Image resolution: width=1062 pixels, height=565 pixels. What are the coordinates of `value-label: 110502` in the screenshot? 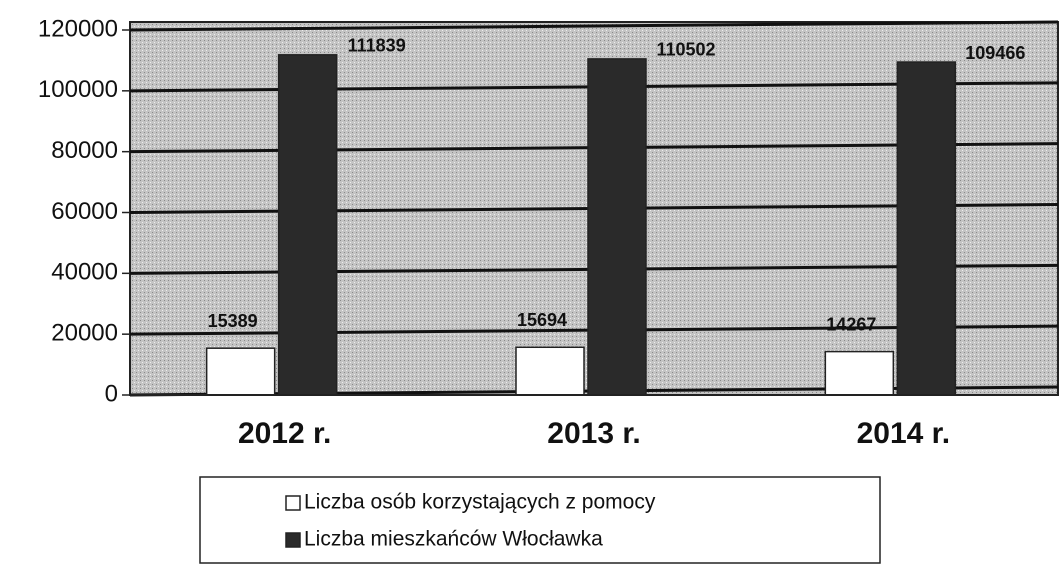 It's located at (685, 50).